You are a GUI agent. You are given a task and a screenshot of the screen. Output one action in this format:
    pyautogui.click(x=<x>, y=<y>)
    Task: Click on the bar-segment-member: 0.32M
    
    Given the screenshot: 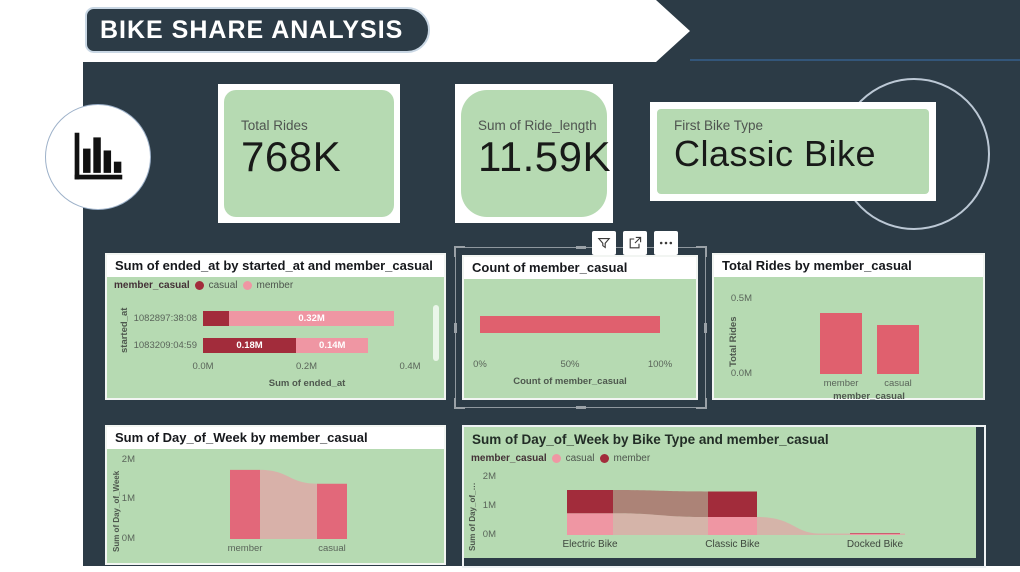 What is the action you would take?
    pyautogui.click(x=311, y=318)
    